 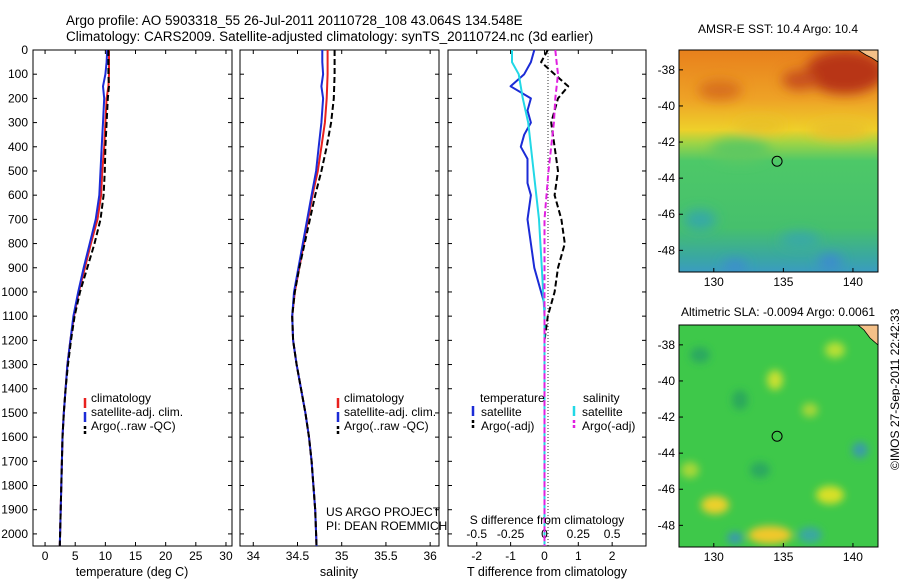 I want to click on depth-tick-label: 1900, so click(x=14, y=510).